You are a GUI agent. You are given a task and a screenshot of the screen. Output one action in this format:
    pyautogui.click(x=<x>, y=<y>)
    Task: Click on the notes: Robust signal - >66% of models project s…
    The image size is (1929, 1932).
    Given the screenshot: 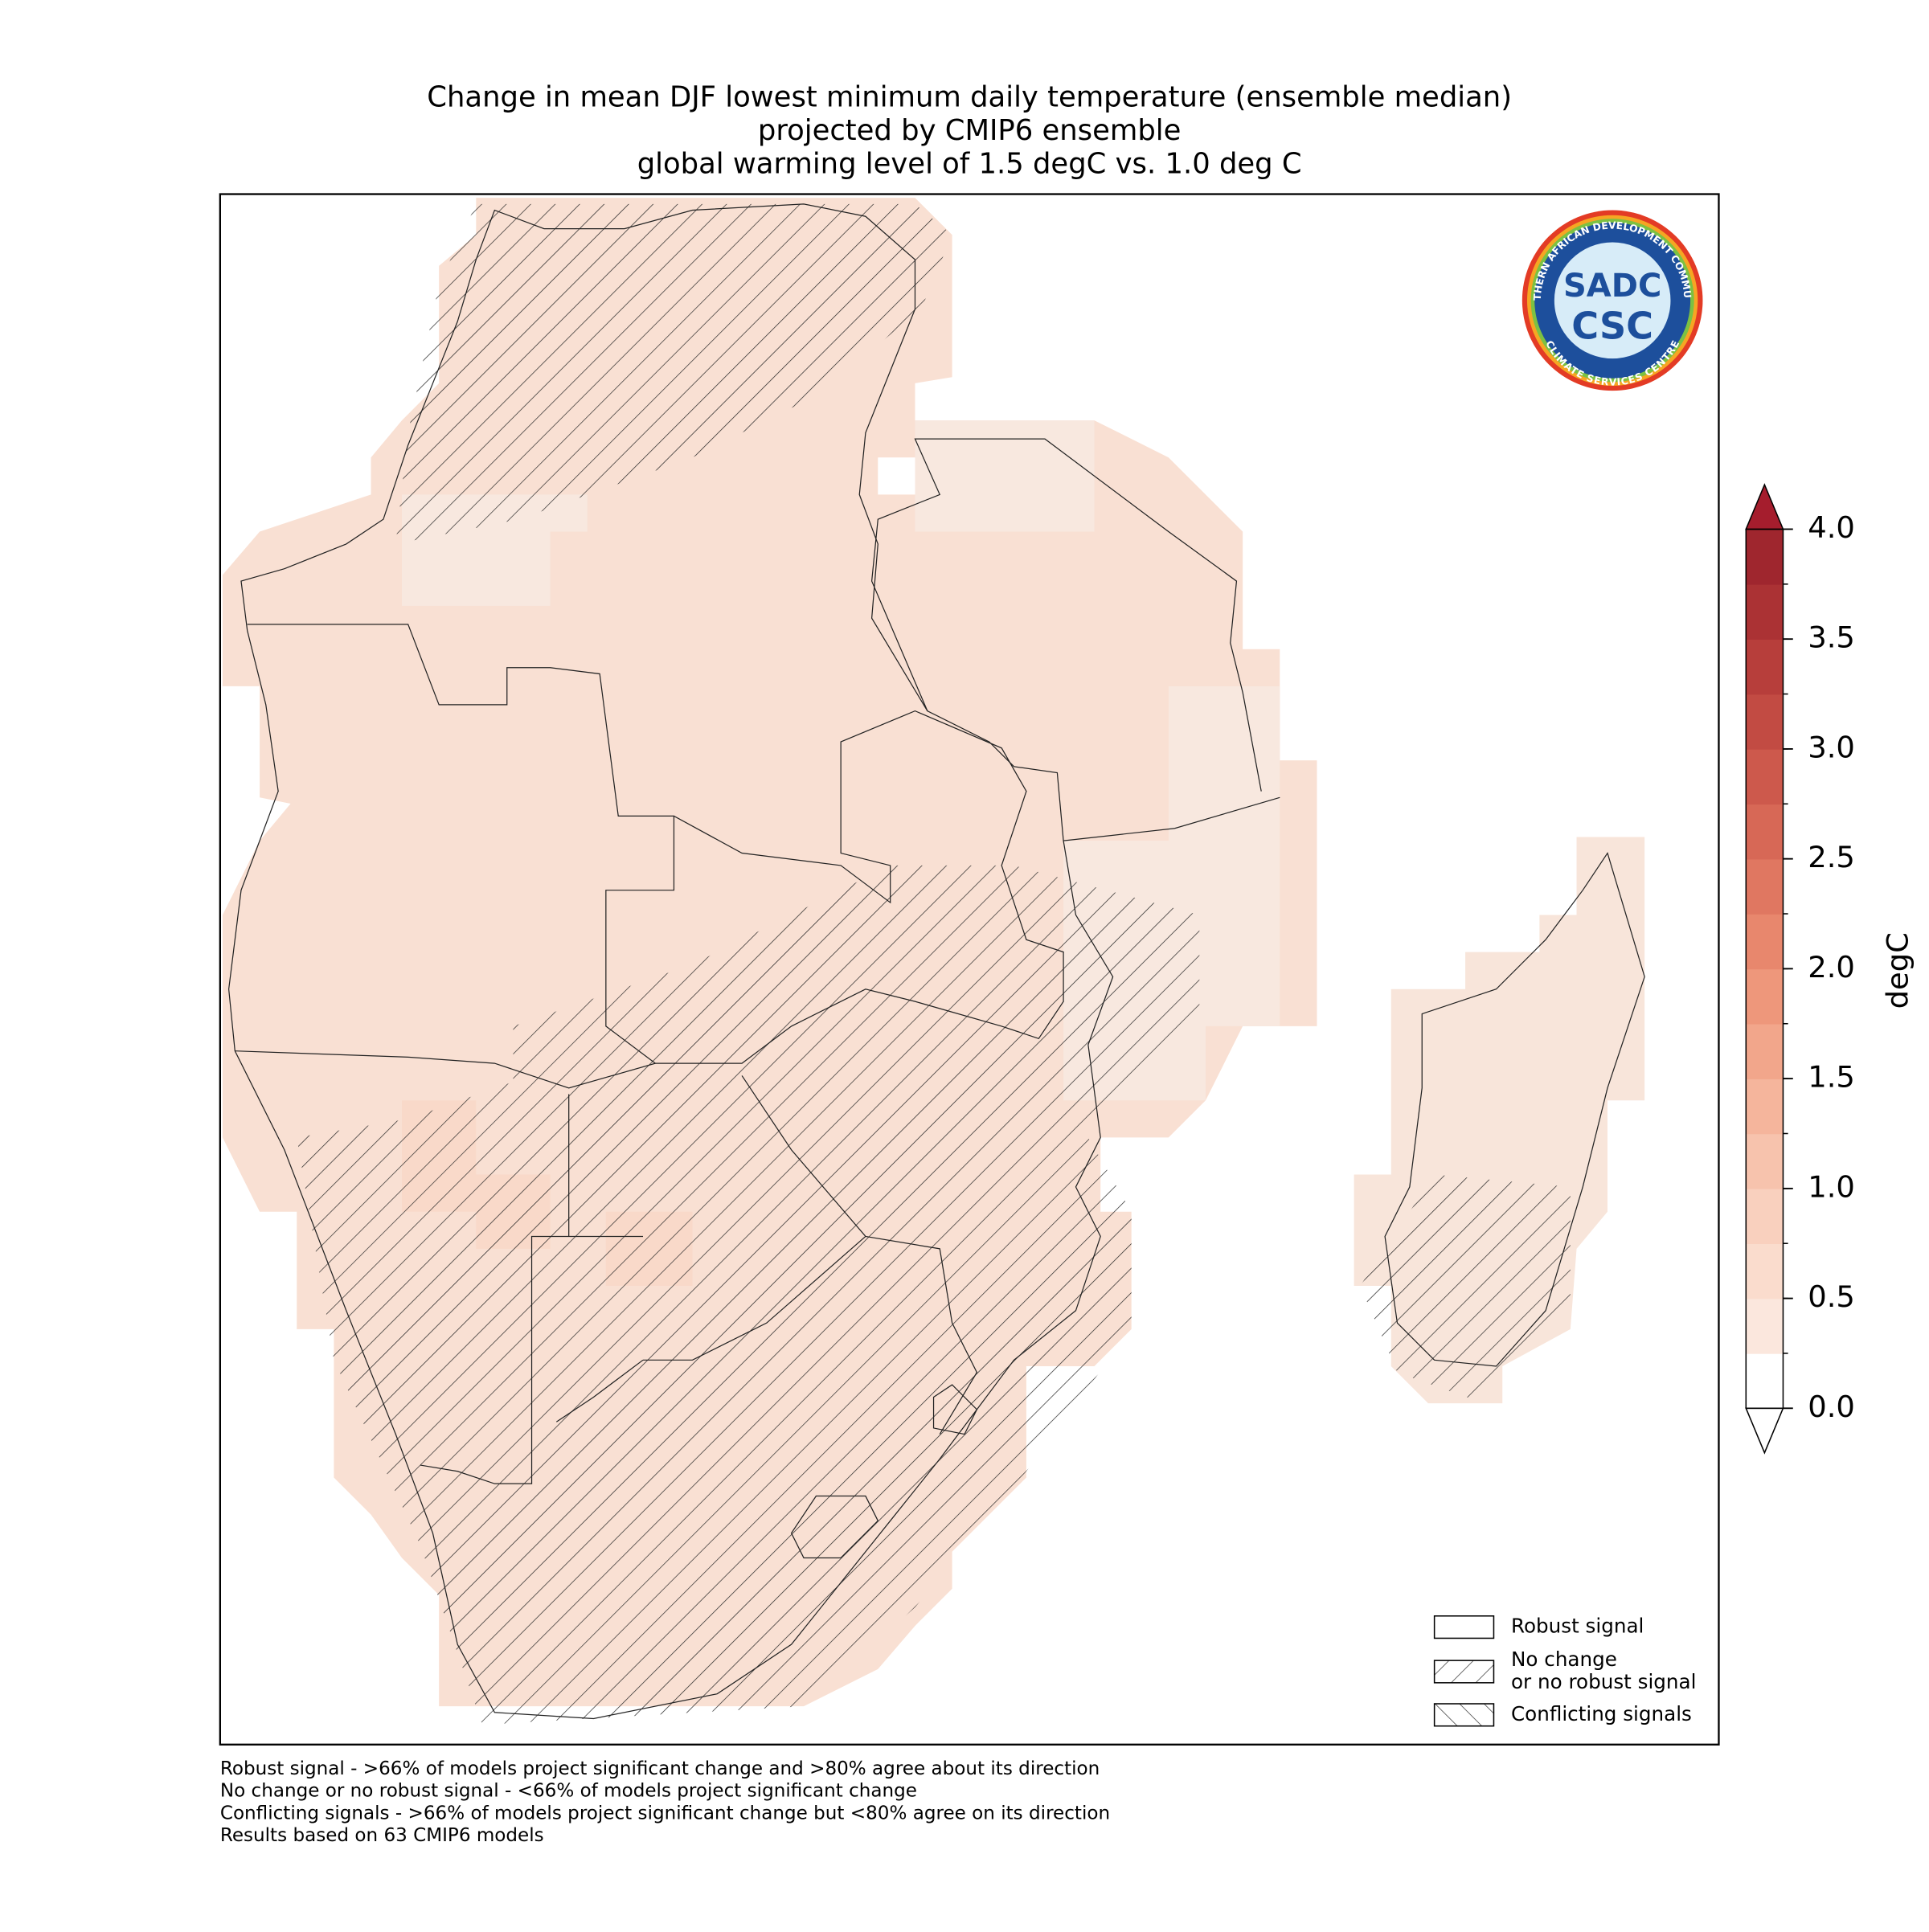 What is the action you would take?
    pyautogui.click(x=665, y=1802)
    